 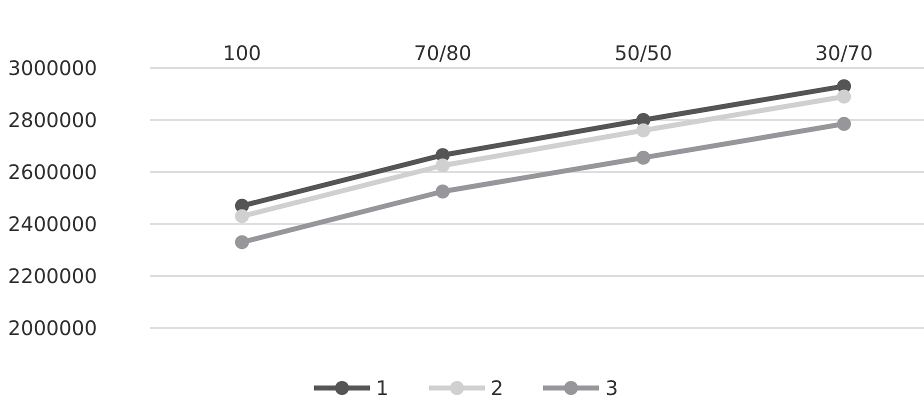 What do you see at coordinates (497, 388) in the screenshot?
I see `legend-label: 2` at bounding box center [497, 388].